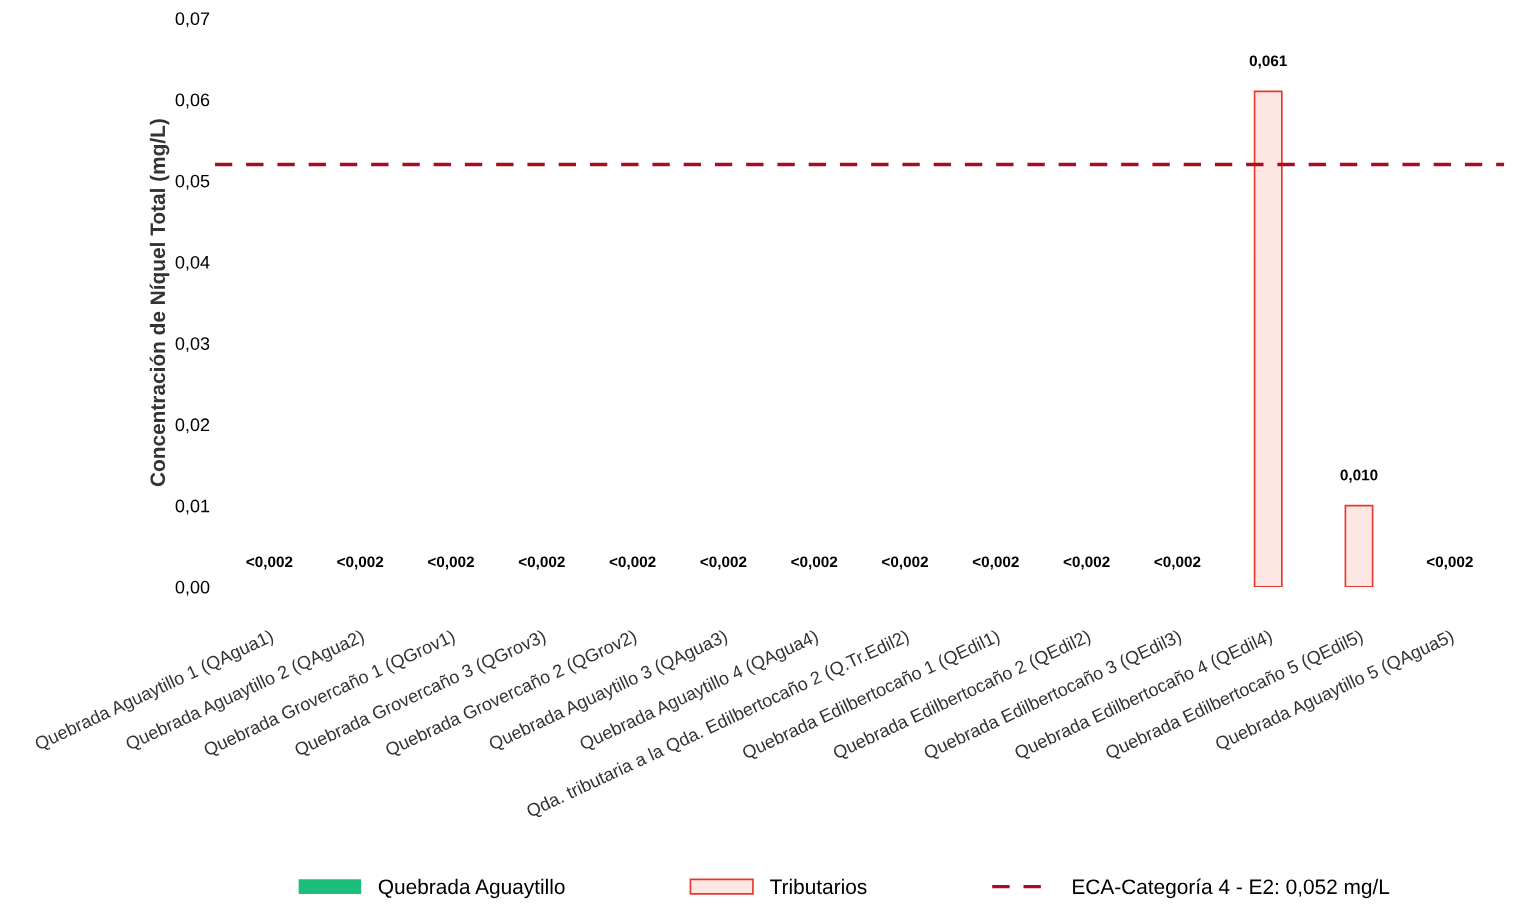  I want to click on data-label: 0,061, so click(1268, 62).